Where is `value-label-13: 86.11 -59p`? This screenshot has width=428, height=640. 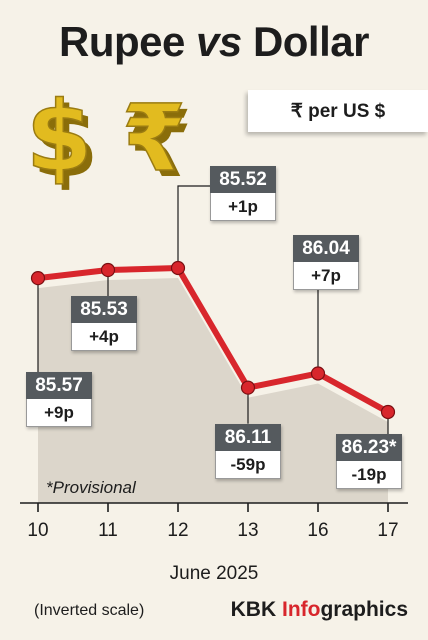 value-label-13: 86.11 -59p is located at coordinates (248, 451).